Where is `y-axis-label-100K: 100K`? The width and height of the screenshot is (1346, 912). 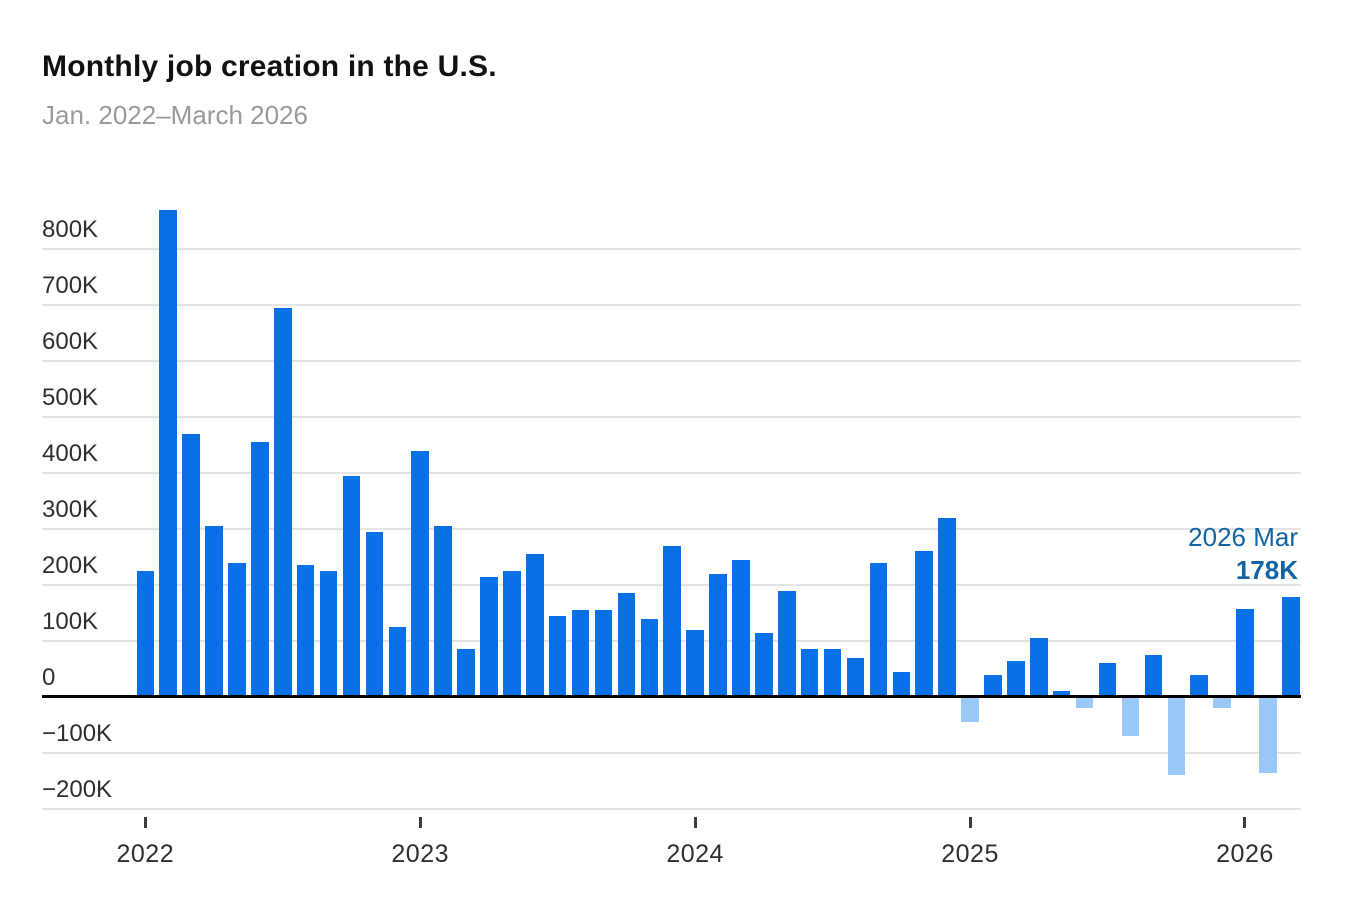
y-axis-label-100K: 100K is located at coordinates (70, 621).